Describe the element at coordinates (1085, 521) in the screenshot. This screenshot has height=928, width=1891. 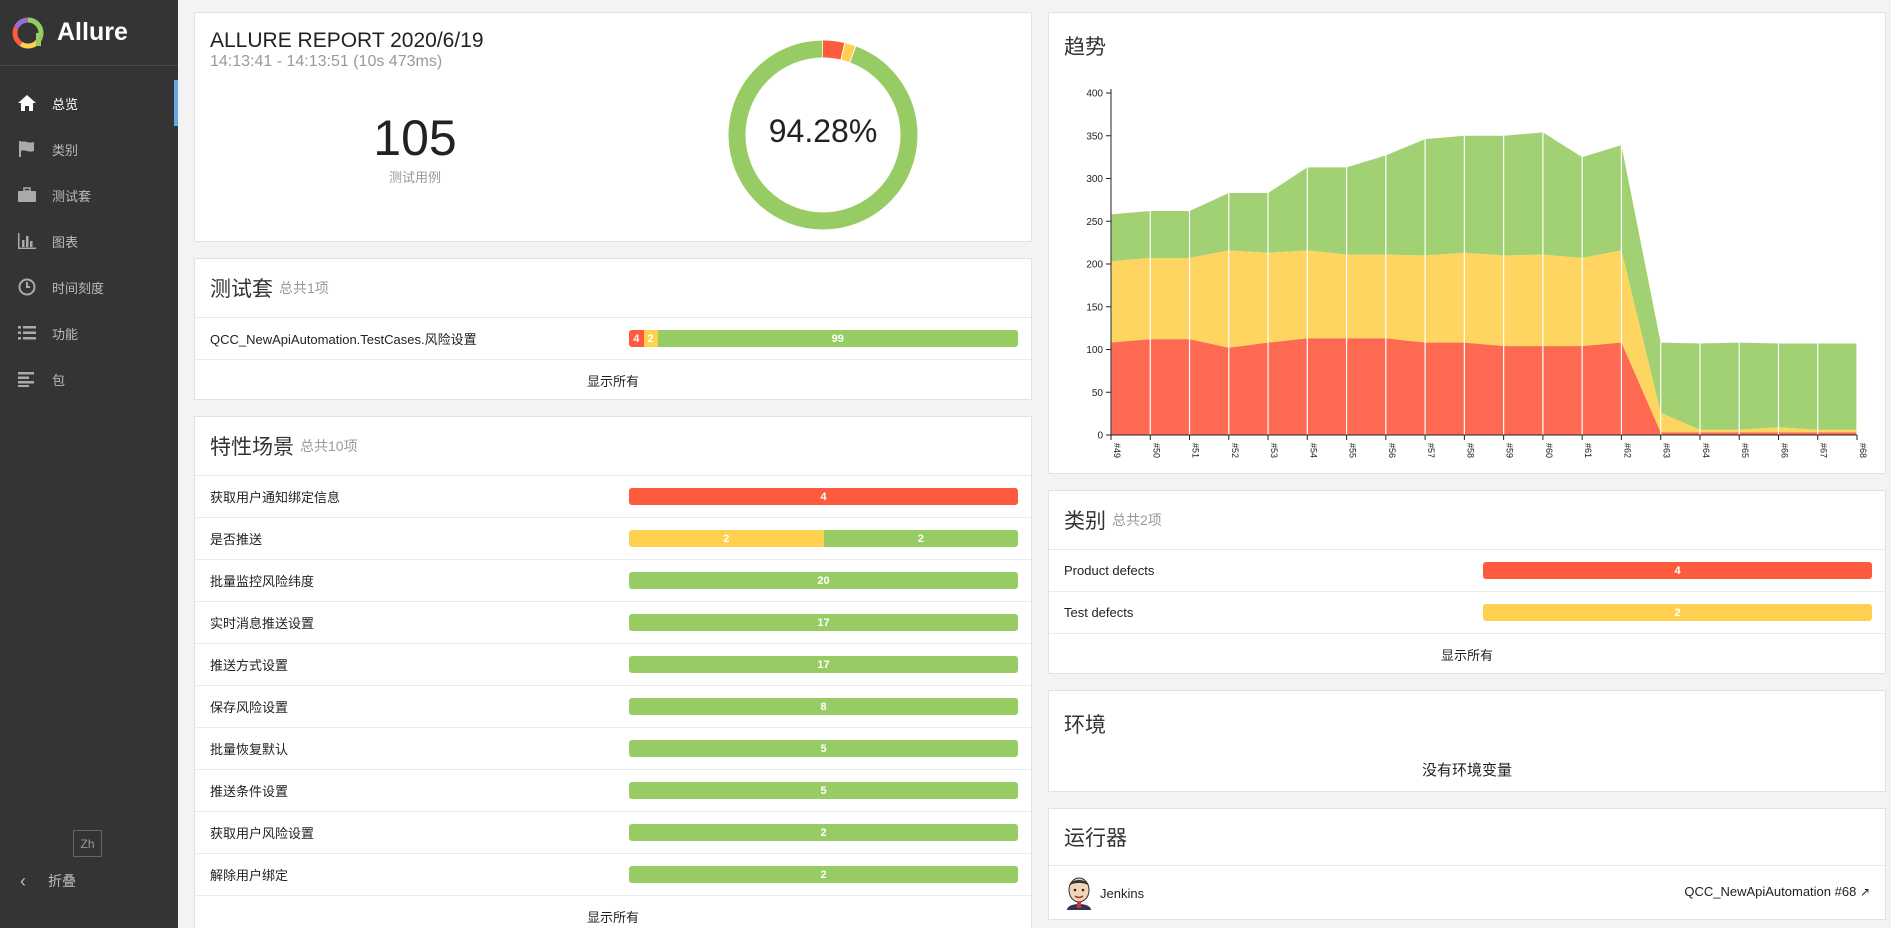
I see `categories-title: 类别` at that location.